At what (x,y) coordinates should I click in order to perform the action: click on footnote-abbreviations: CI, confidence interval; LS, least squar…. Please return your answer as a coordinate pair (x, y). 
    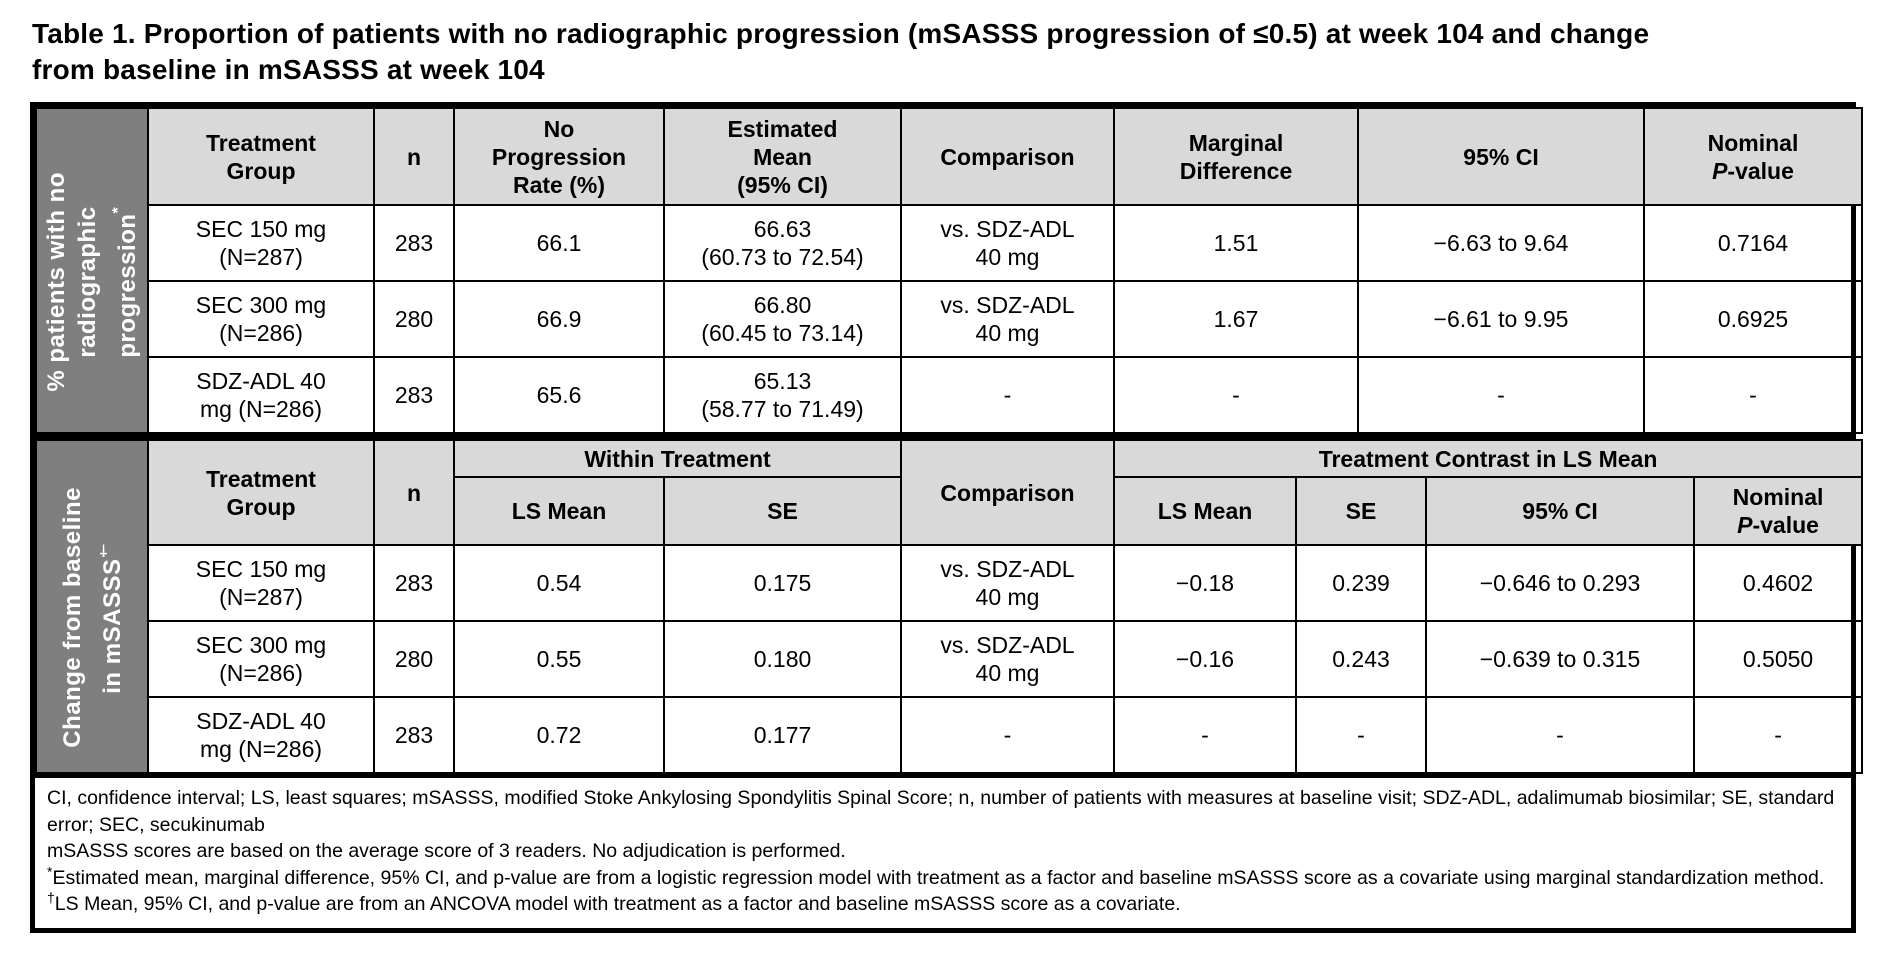
    Looking at the image, I should click on (943, 811).